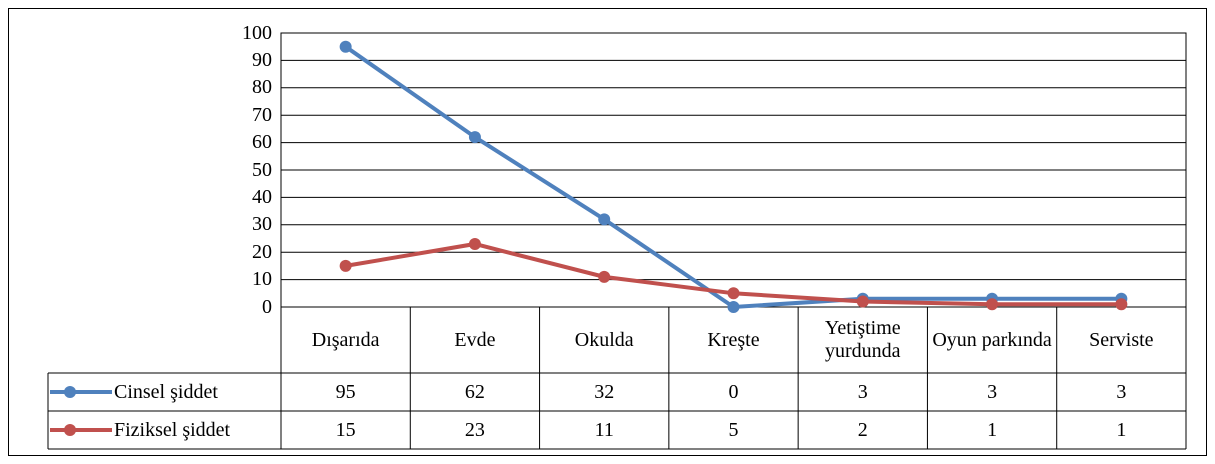 The width and height of the screenshot is (1215, 464). Describe the element at coordinates (604, 391) in the screenshot. I see `table-value: 32` at that location.